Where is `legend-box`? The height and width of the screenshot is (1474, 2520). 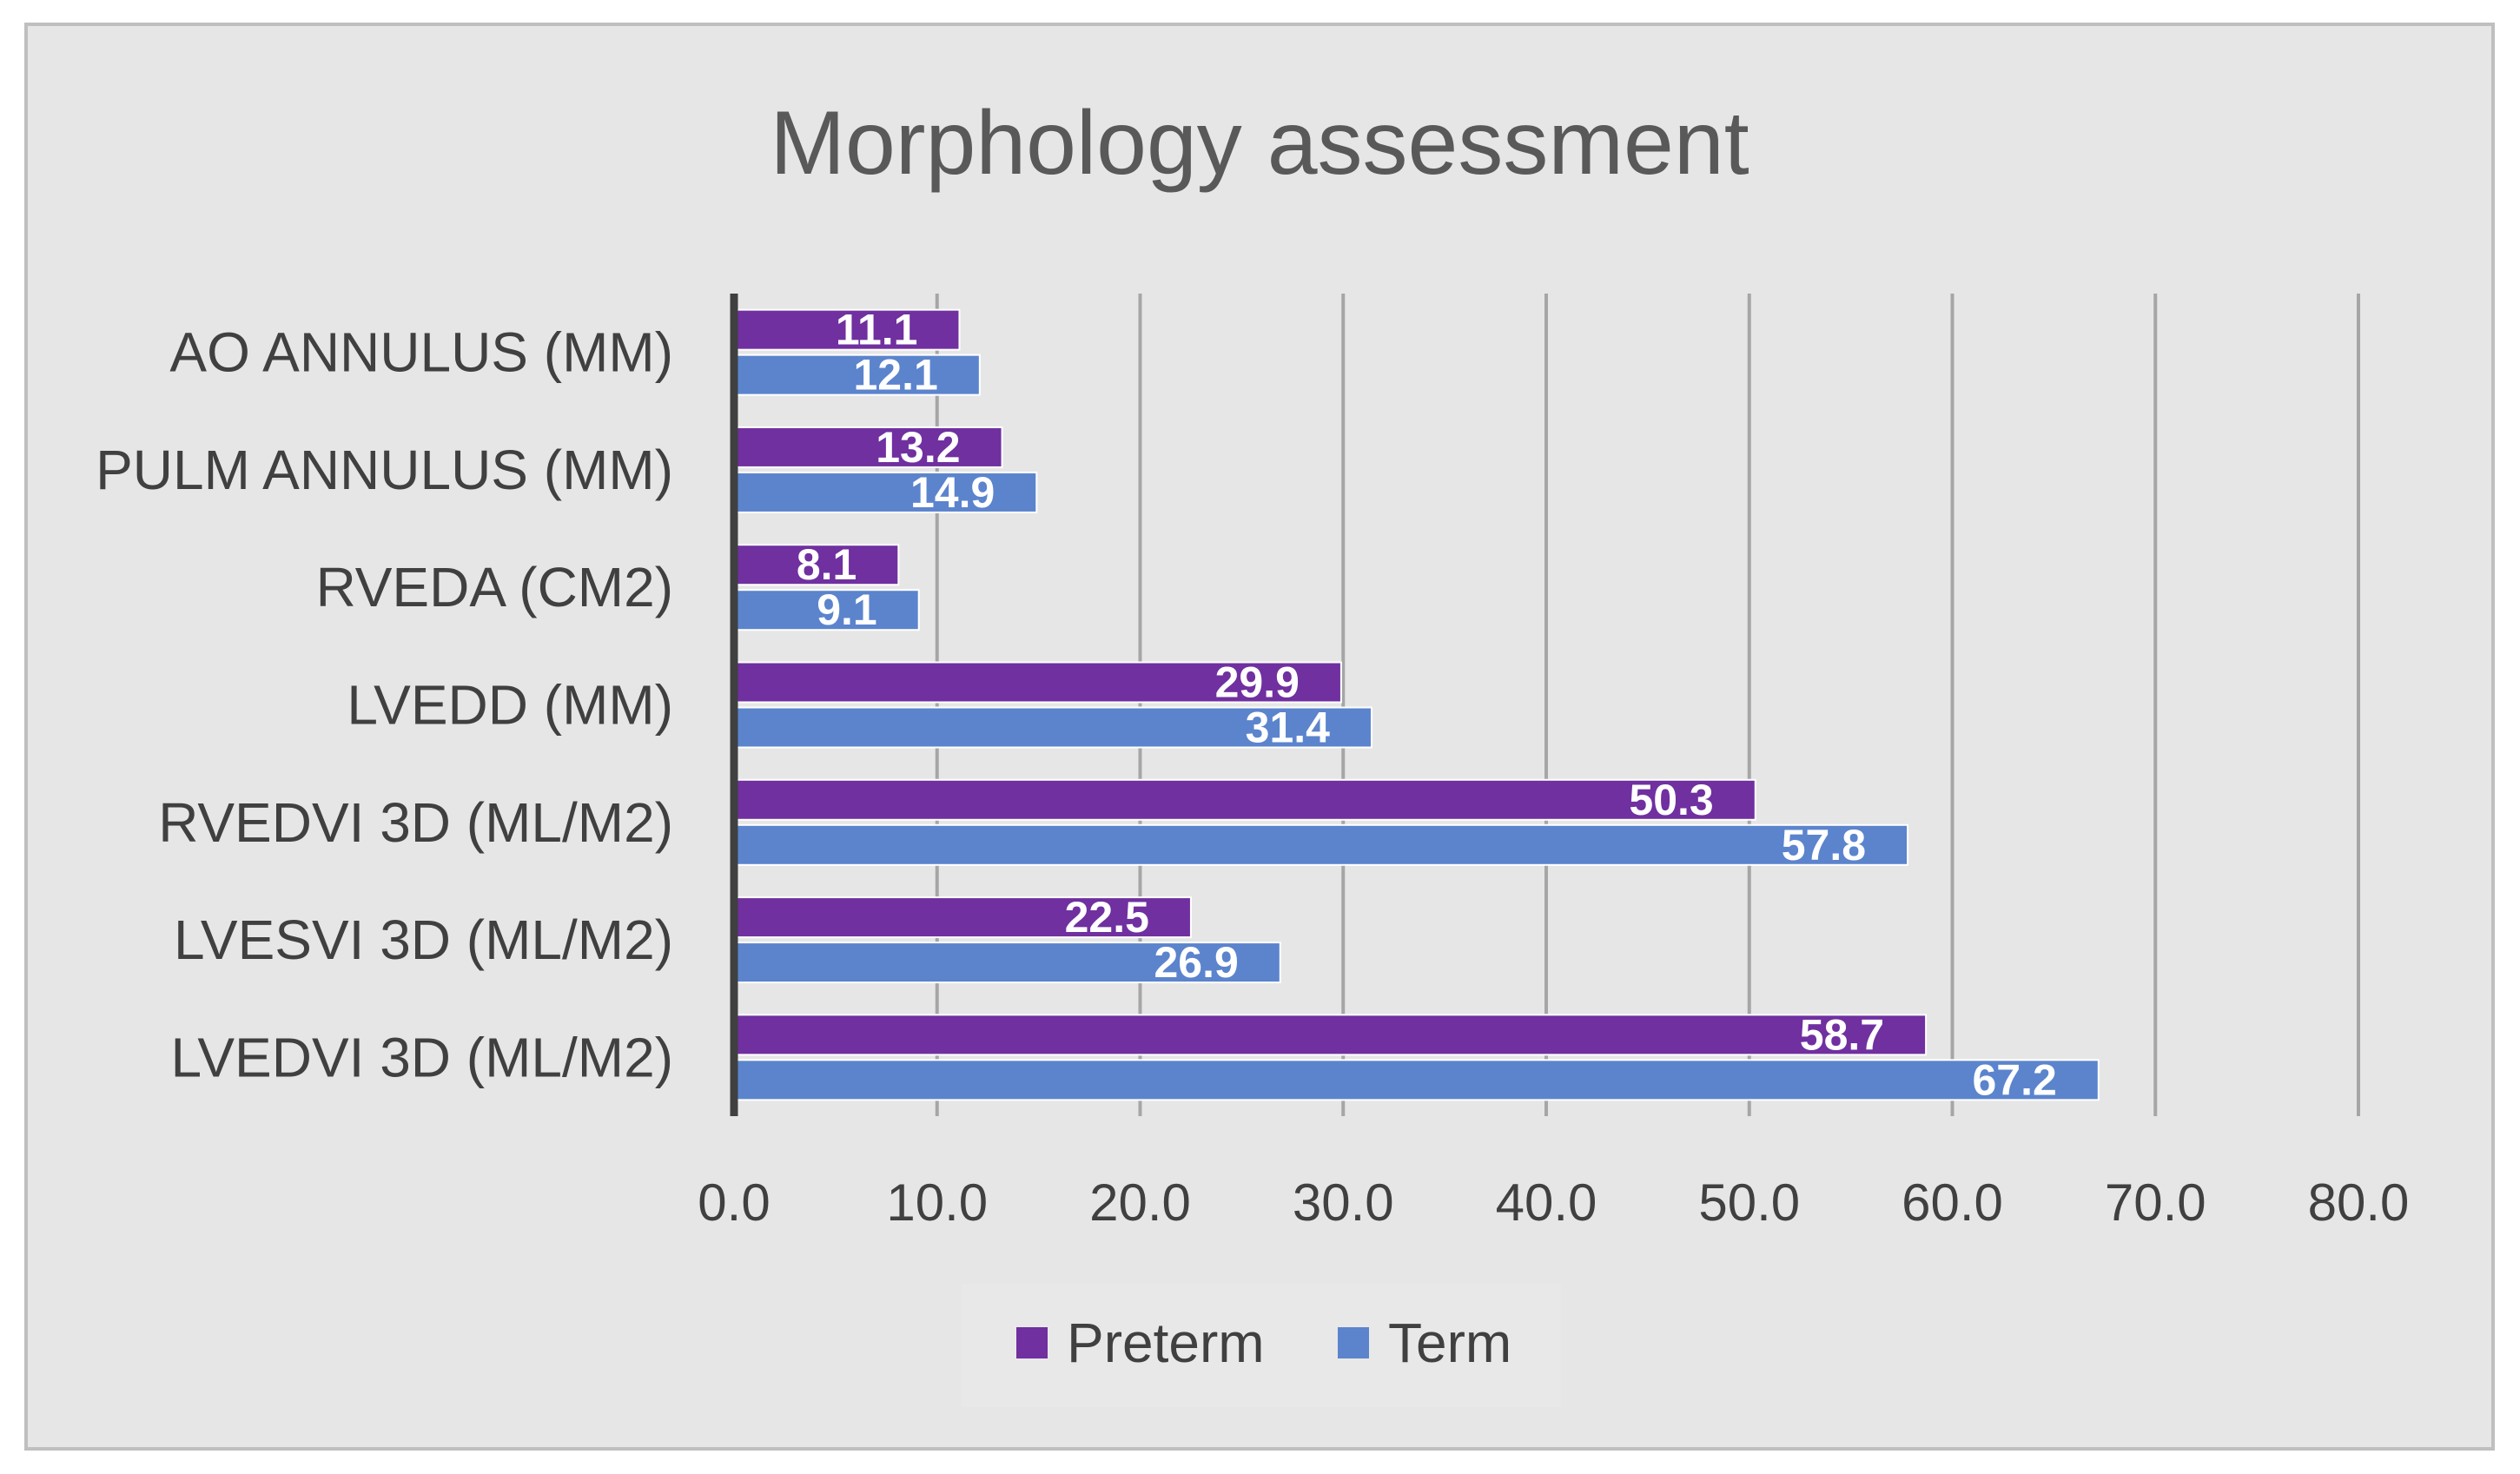 legend-box is located at coordinates (1261, 1345).